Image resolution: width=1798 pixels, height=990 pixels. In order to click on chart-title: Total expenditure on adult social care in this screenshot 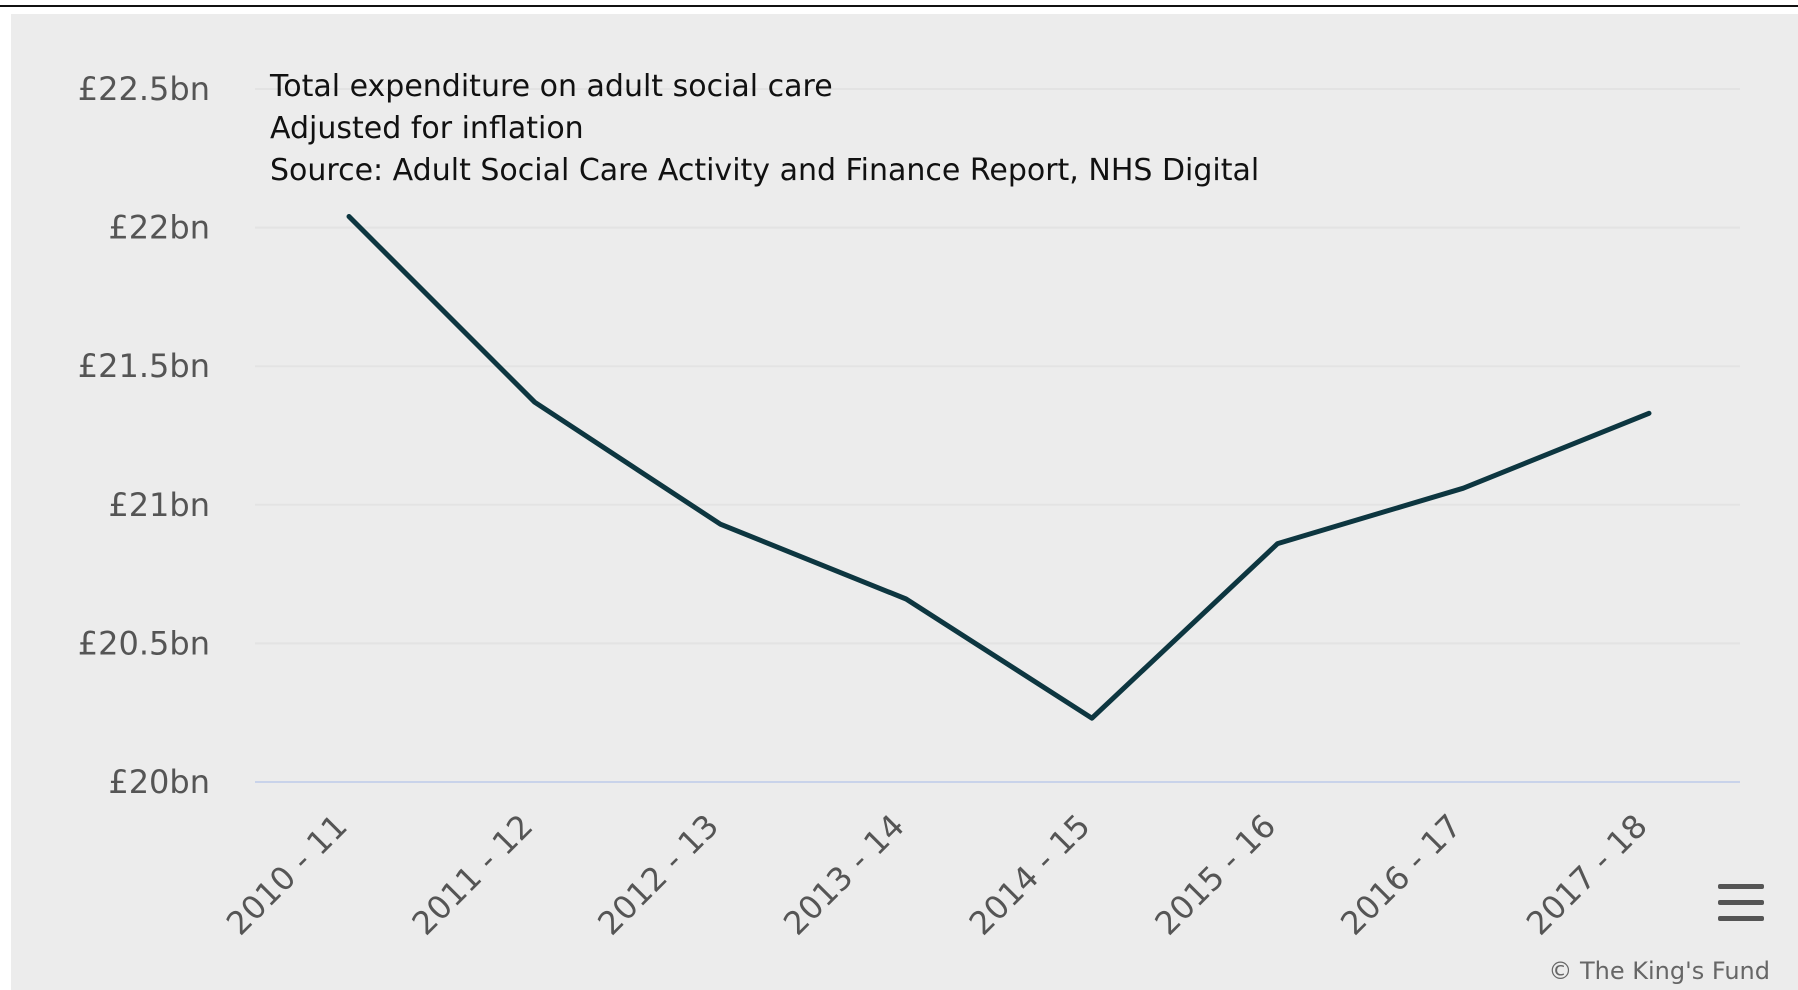, I will do `click(551, 86)`.